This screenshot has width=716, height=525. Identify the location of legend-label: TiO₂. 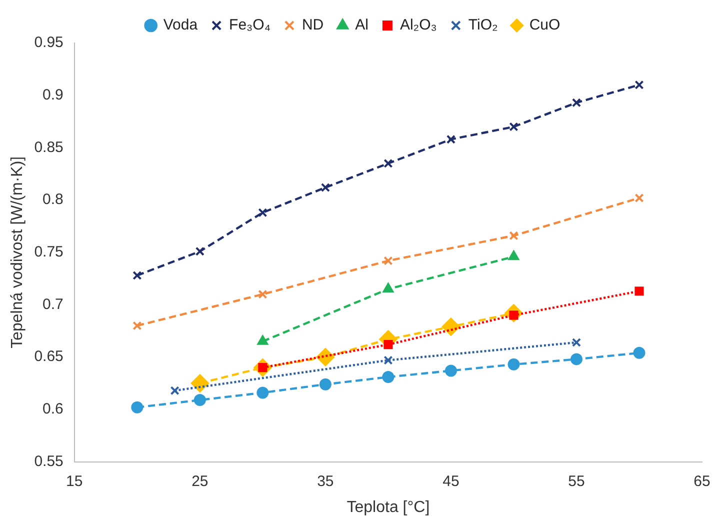
(483, 25).